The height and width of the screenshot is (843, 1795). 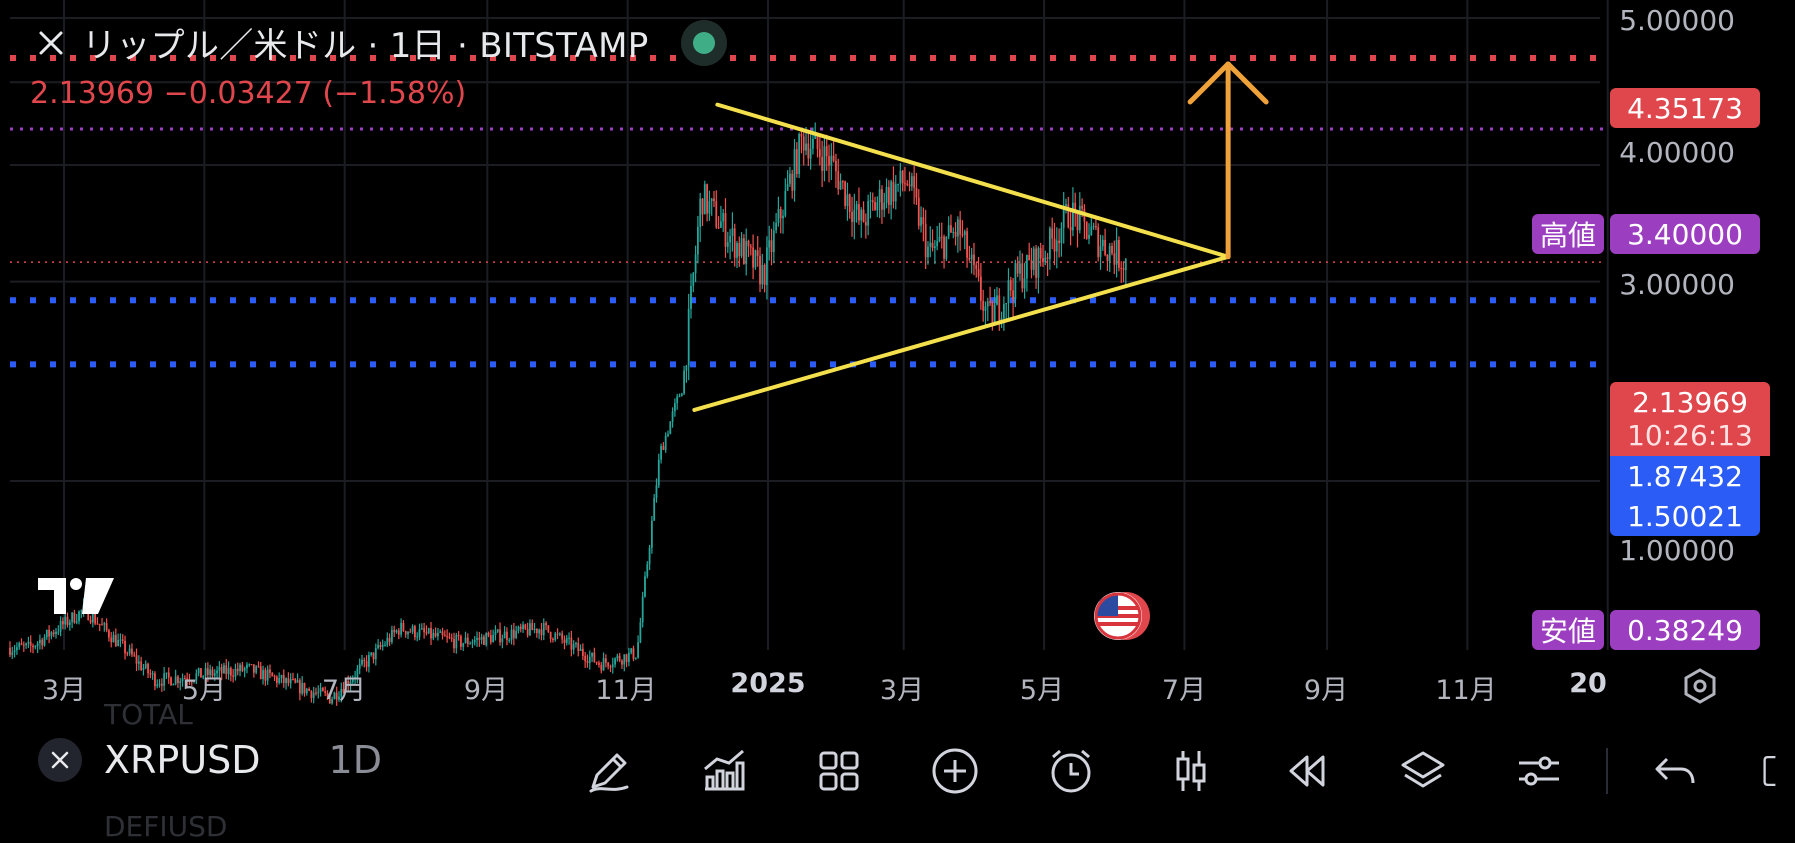 What do you see at coordinates (1690, 419) in the screenshot?
I see `current-price-tag: 2.13969 10:26:13` at bounding box center [1690, 419].